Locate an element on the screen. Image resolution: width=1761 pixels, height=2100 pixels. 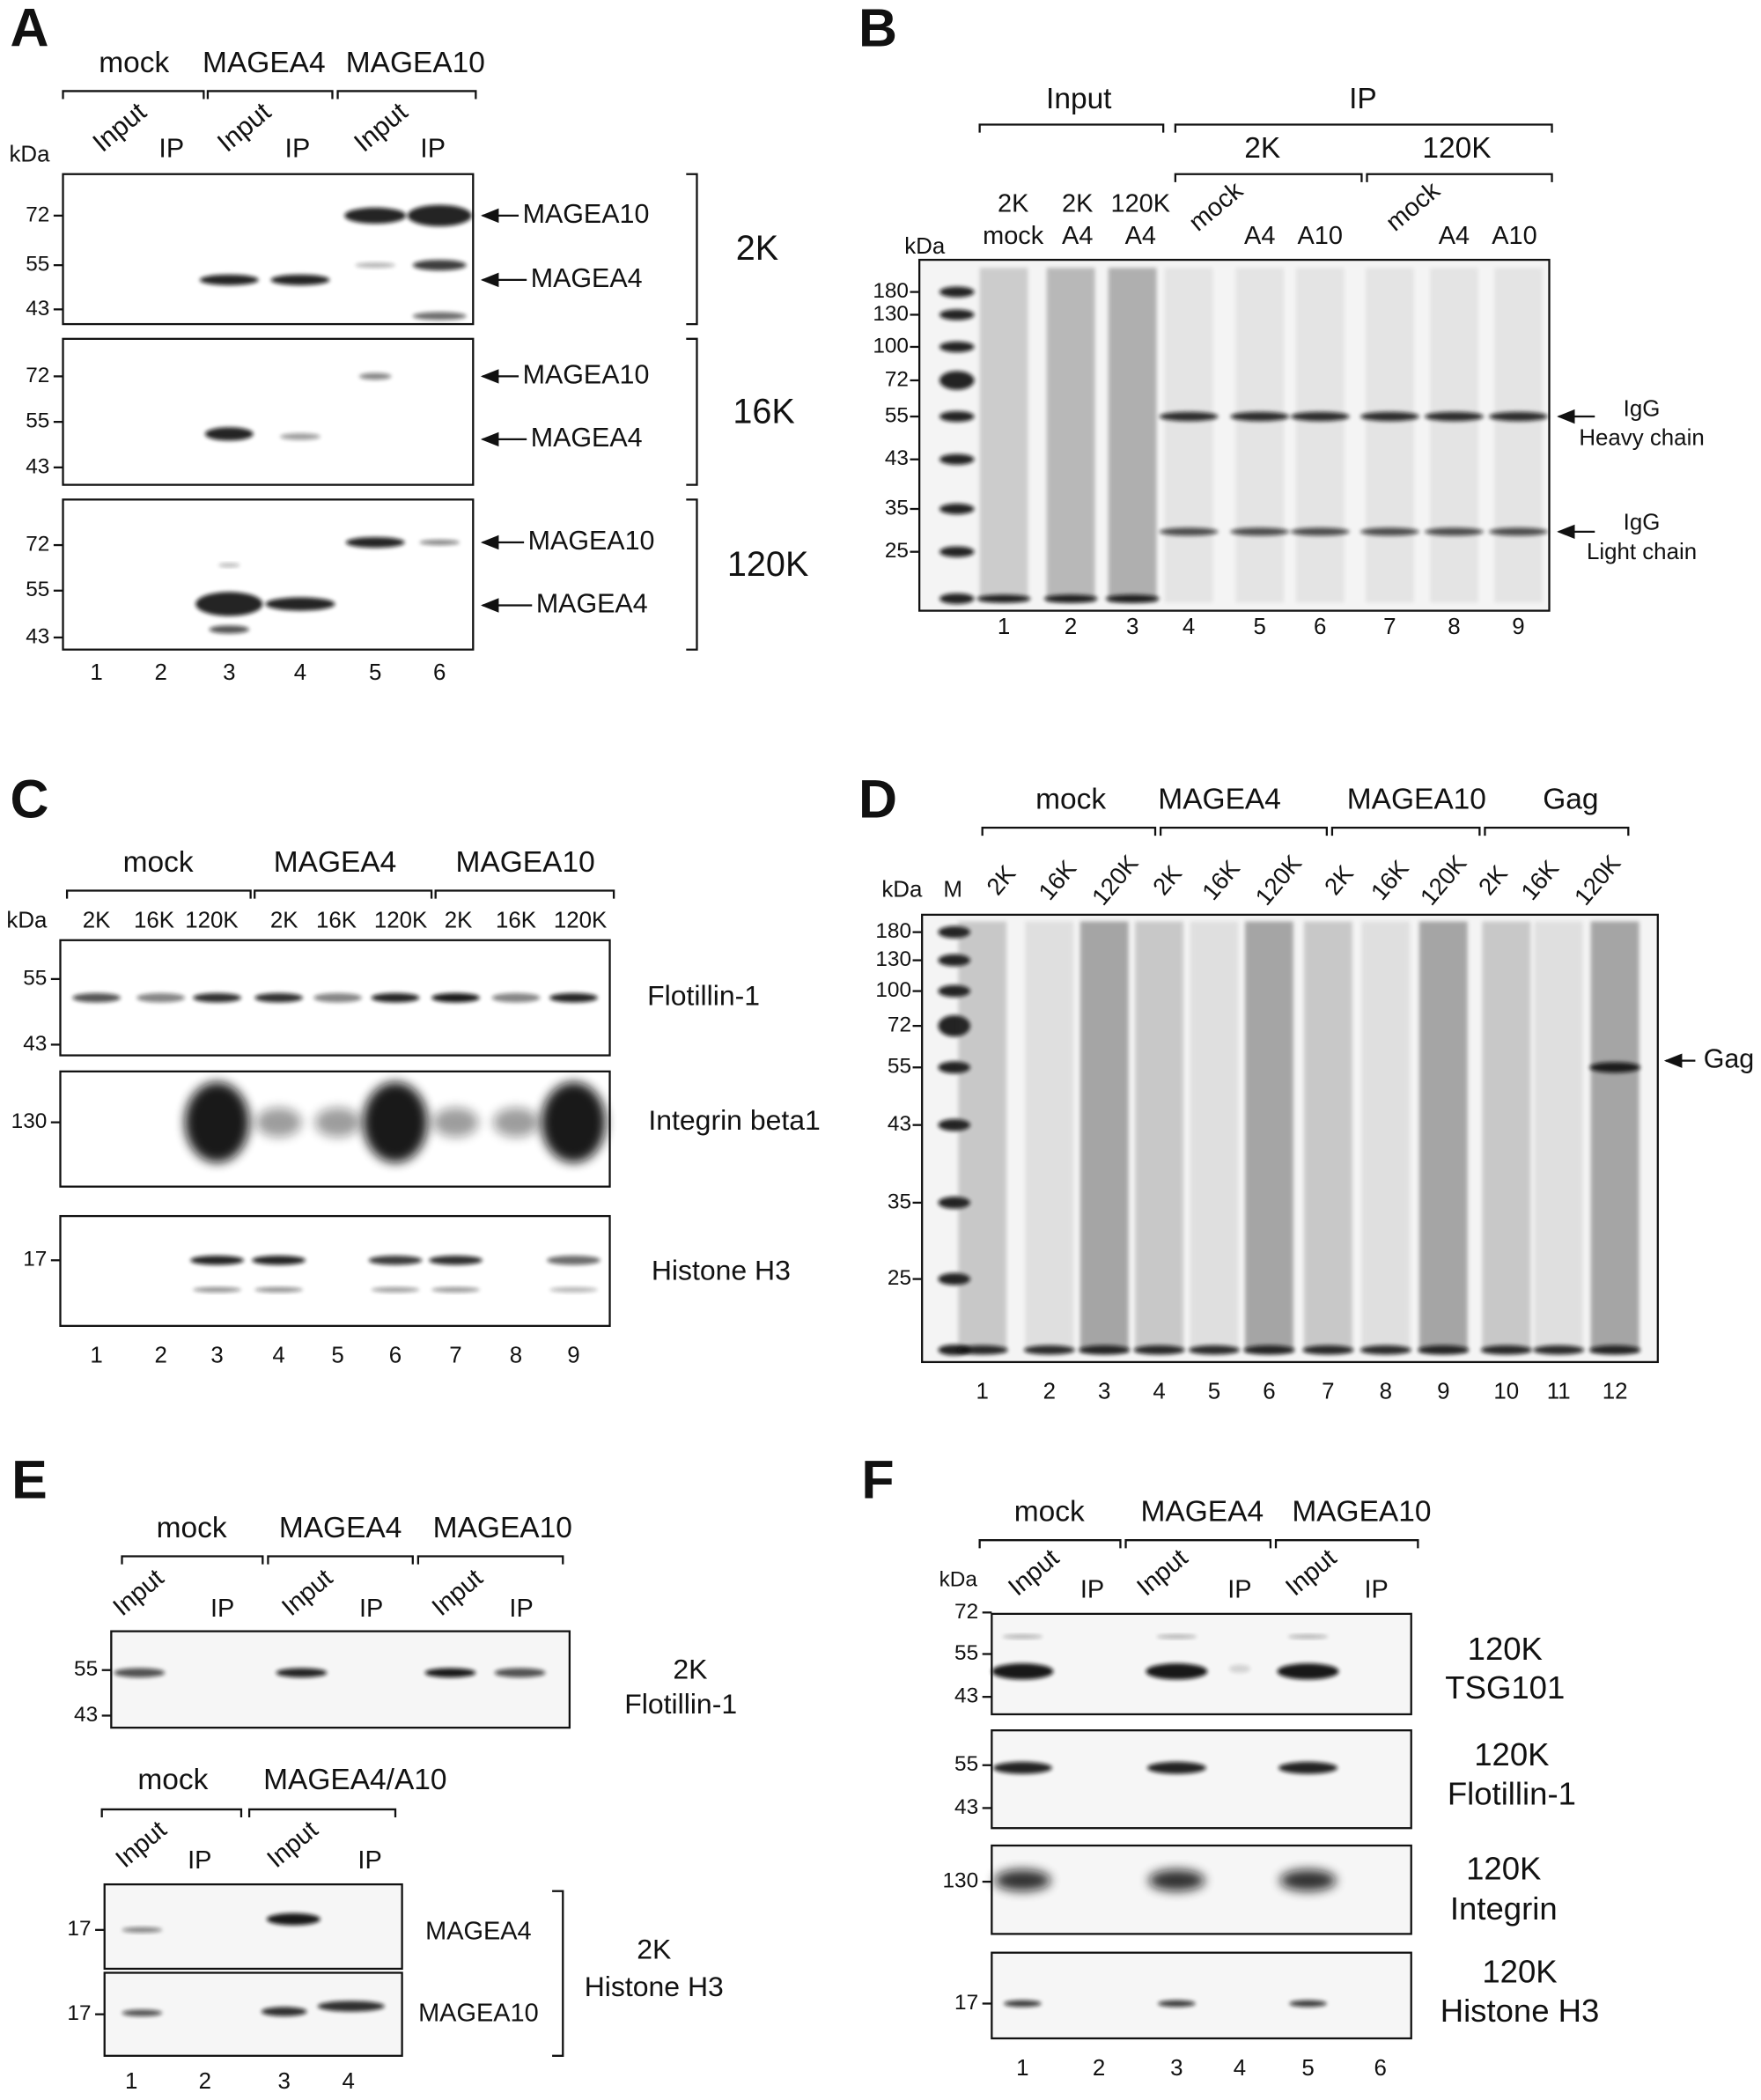
blot-label: Histone H3 is located at coordinates (654, 1986).